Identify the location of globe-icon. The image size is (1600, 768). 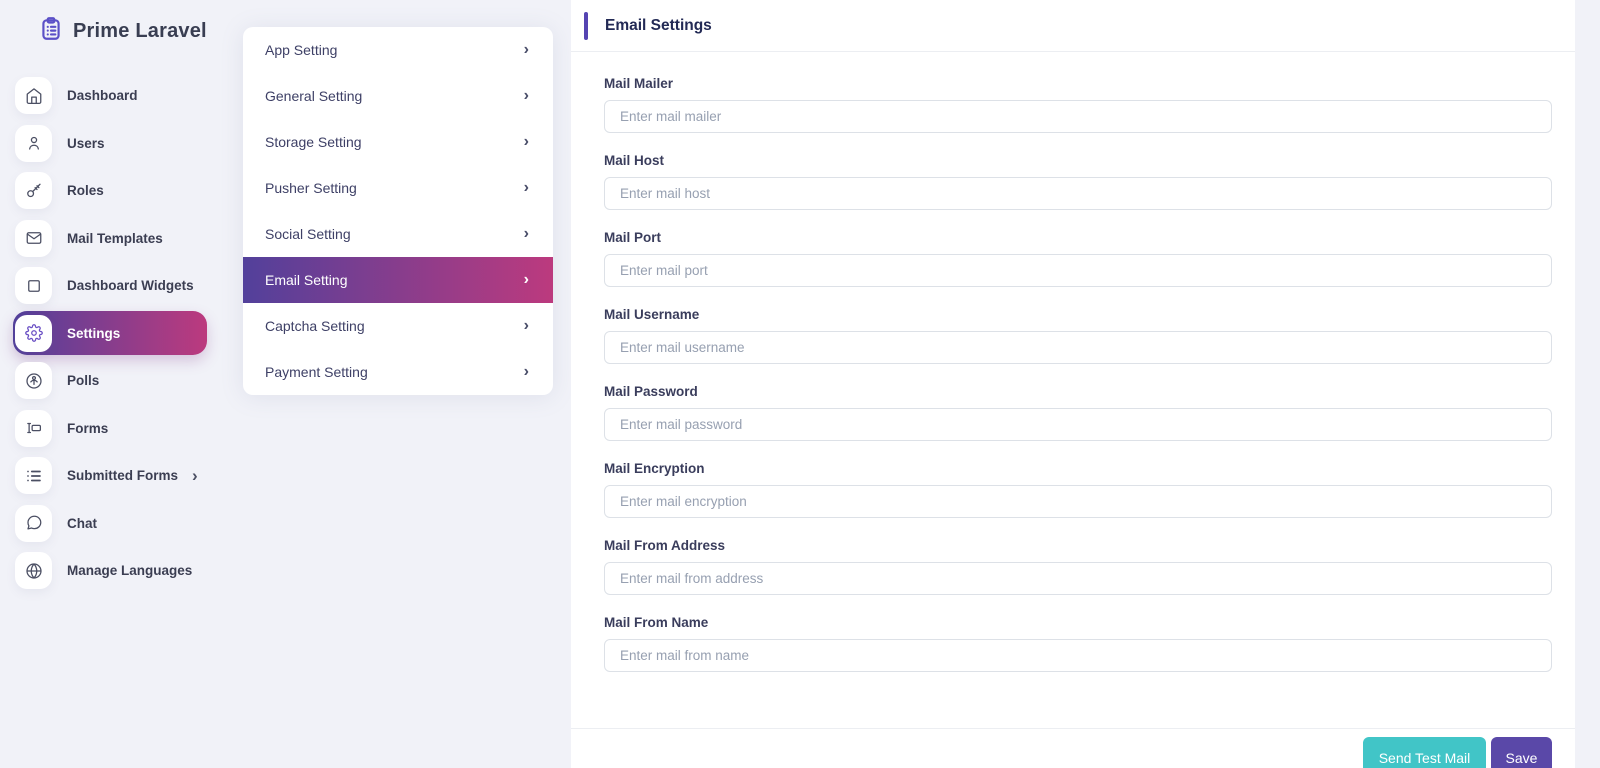
(33, 571).